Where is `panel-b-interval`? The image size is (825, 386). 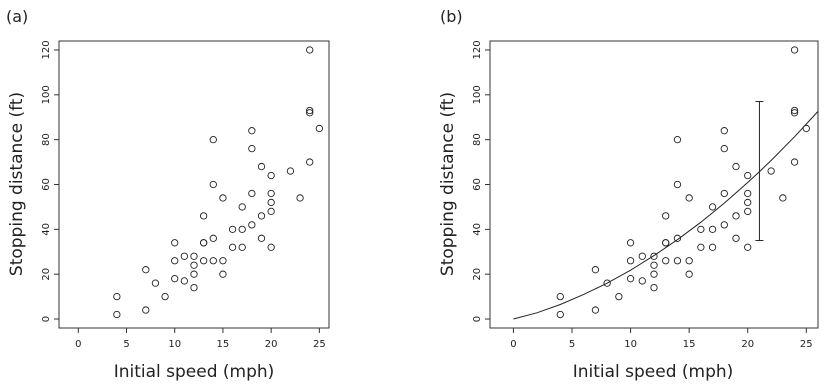
panel-b-interval is located at coordinates (759, 171).